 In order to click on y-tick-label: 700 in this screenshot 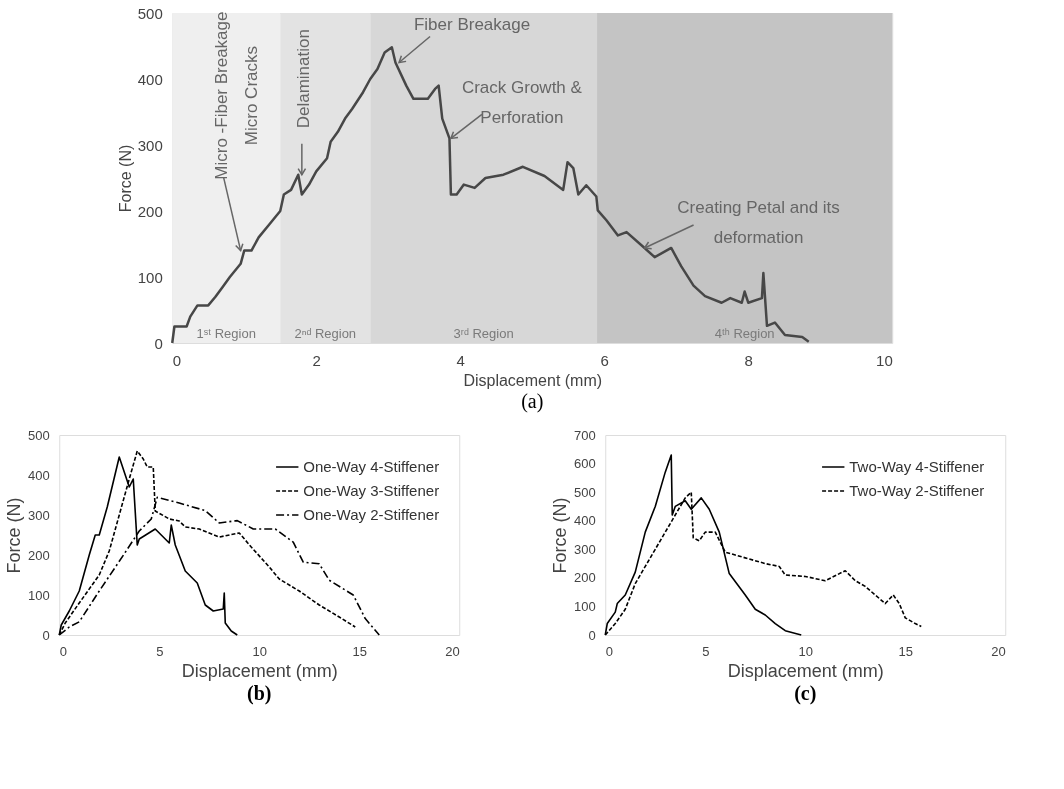, I will do `click(585, 435)`.